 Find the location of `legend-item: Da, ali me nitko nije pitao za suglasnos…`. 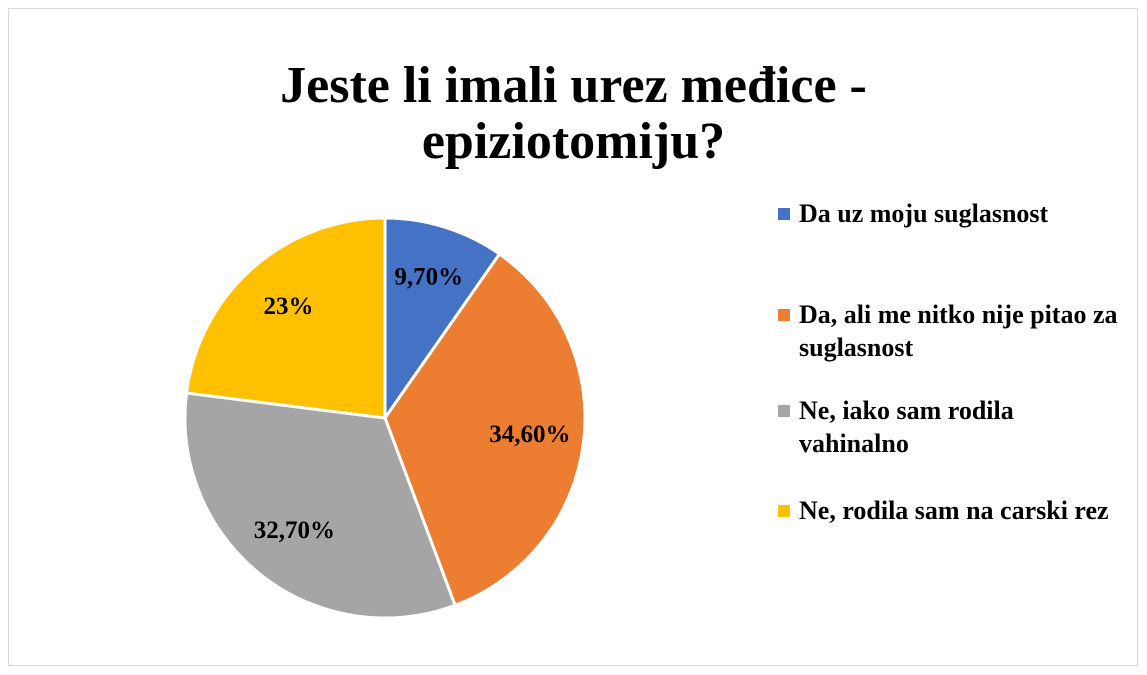

legend-item: Da, ali me nitko nije pitao za suglasnos… is located at coordinates (950, 331).